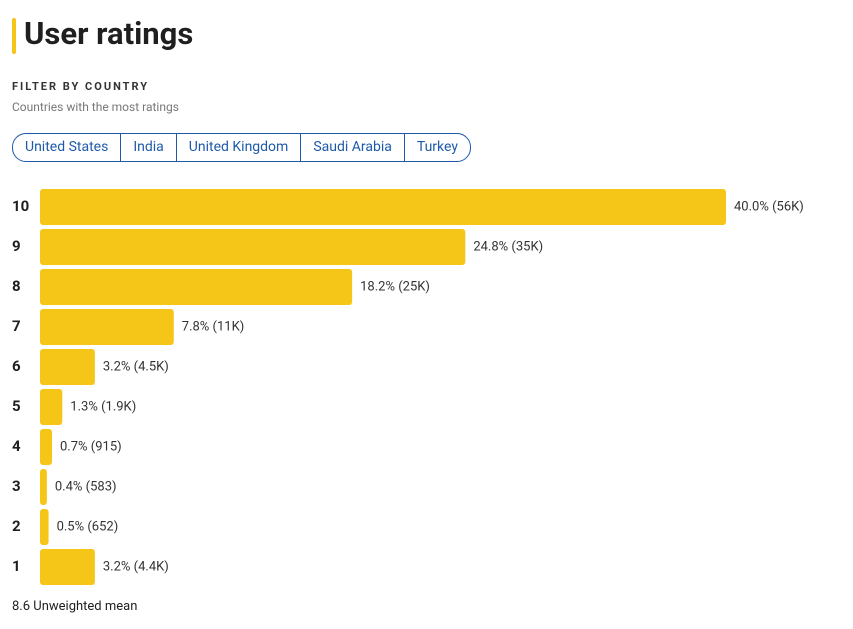 This screenshot has width=853, height=629. Describe the element at coordinates (103, 406) in the screenshot. I see `value-label: 1.3% (1.9K)` at that location.